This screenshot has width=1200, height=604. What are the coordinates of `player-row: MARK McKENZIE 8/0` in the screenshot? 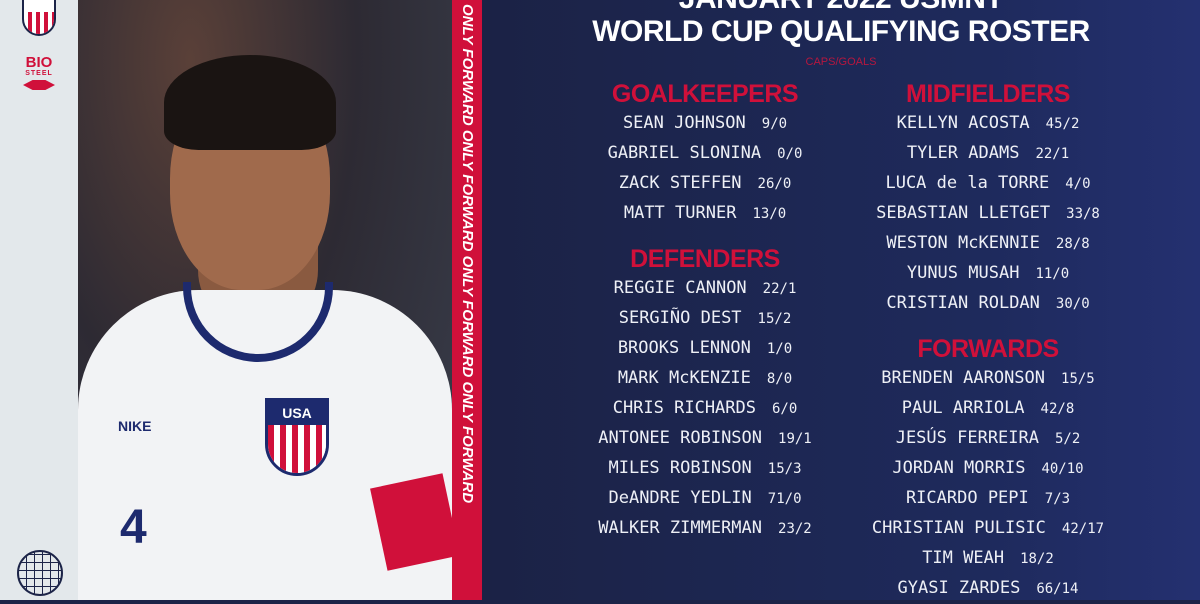 It's located at (705, 379).